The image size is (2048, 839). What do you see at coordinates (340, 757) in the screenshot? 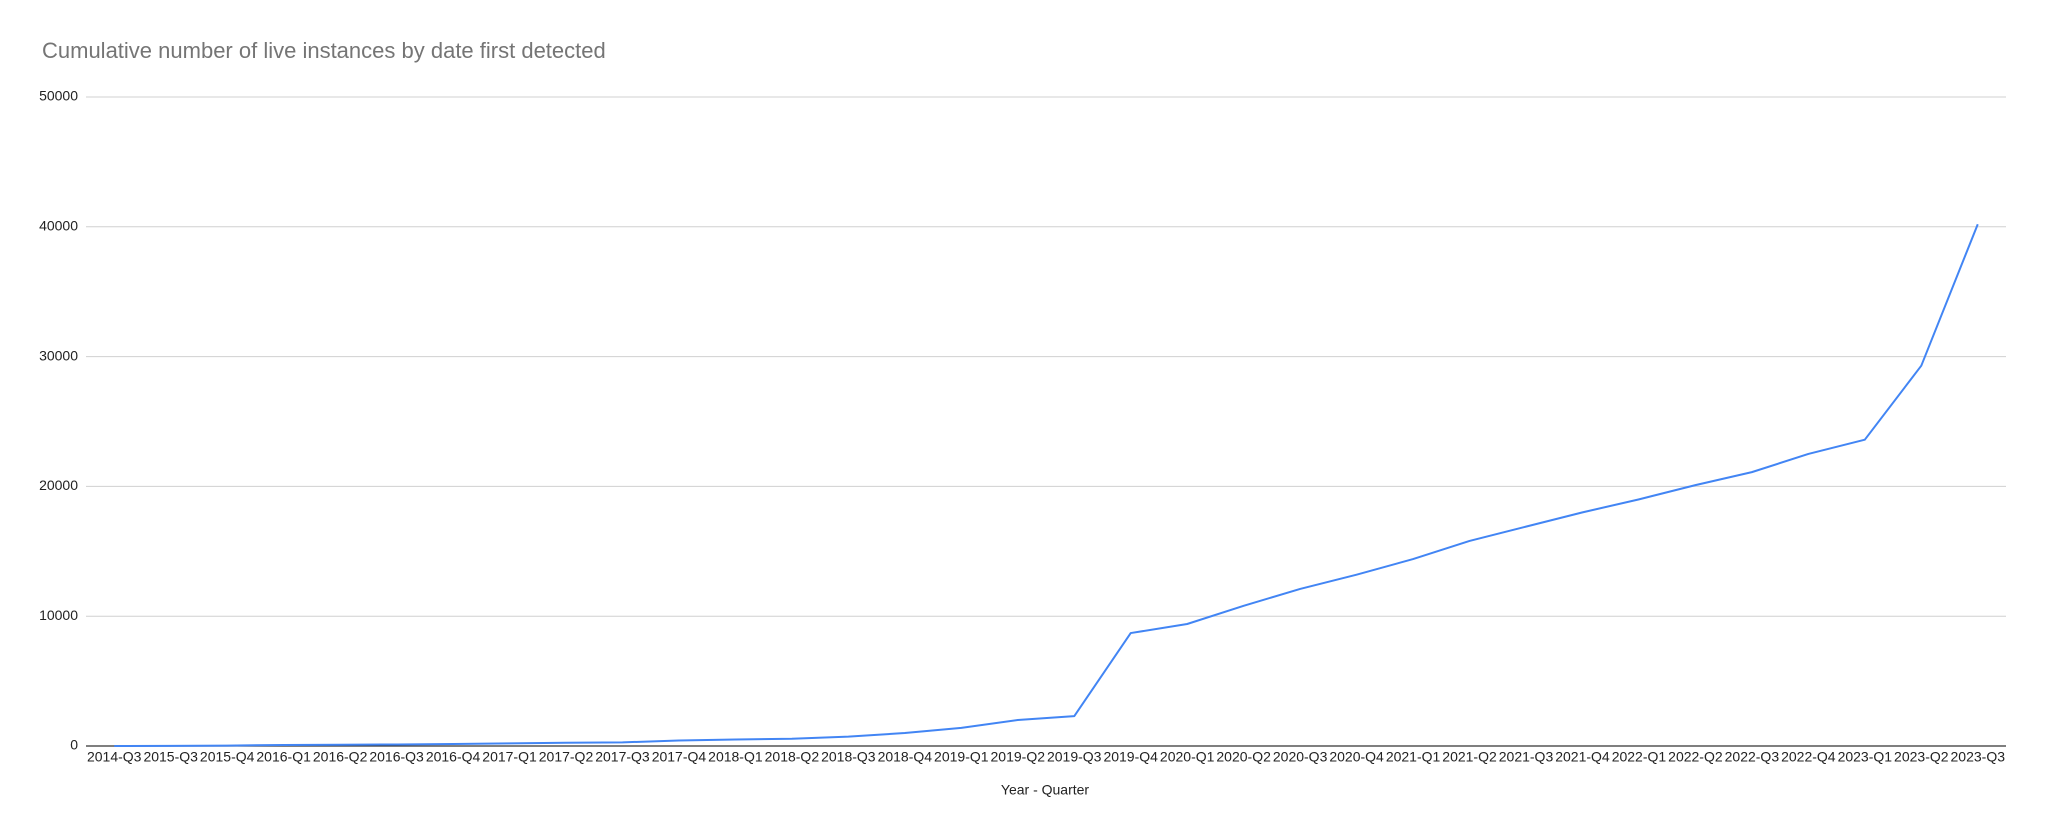
I see `x-tick-label: 2016-Q2` at bounding box center [340, 757].